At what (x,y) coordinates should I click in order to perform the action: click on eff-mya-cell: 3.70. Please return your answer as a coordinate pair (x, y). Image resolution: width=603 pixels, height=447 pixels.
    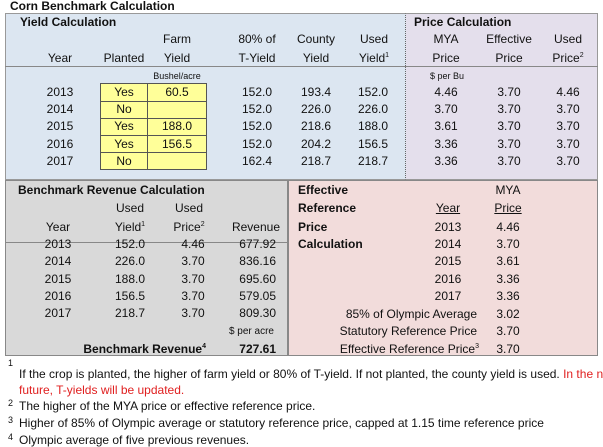
    Looking at the image, I should click on (508, 244).